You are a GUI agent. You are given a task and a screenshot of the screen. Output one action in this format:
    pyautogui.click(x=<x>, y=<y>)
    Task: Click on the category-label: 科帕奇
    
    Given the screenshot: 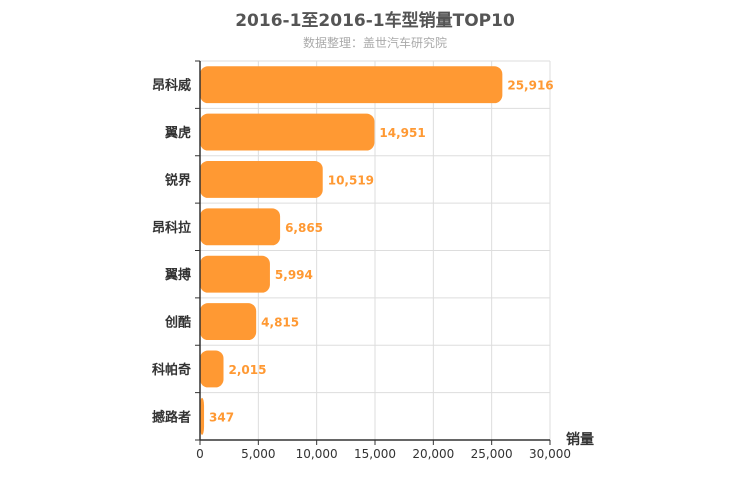 What is the action you would take?
    pyautogui.click(x=171, y=370)
    